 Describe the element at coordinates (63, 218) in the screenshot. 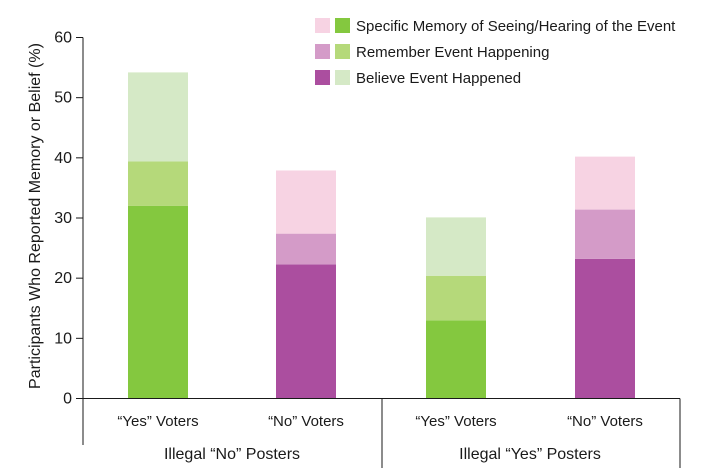

I see `y-tick-label-30: 30` at that location.